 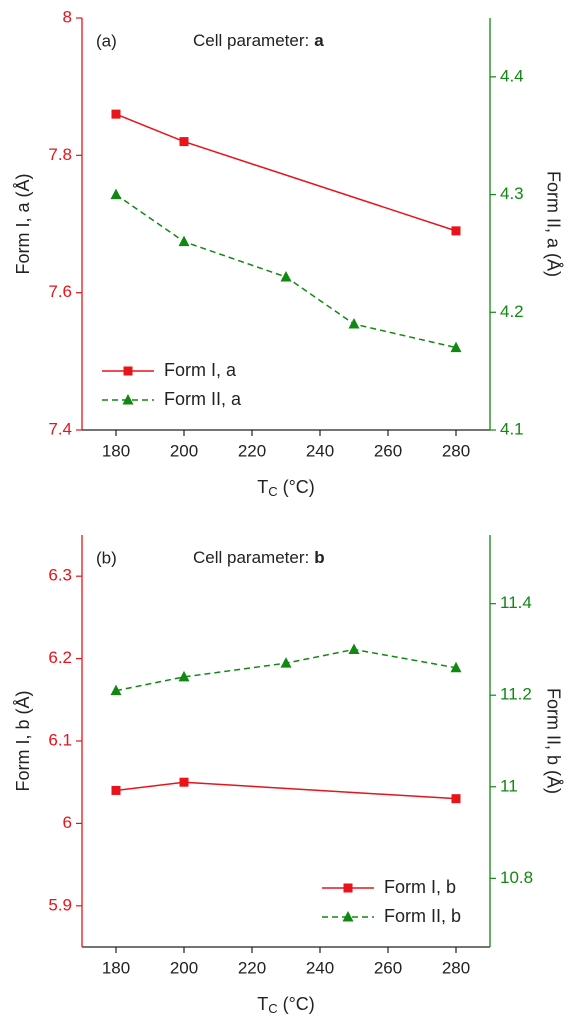 What do you see at coordinates (60, 154) in the screenshot?
I see `y-tick-label: 7.8` at bounding box center [60, 154].